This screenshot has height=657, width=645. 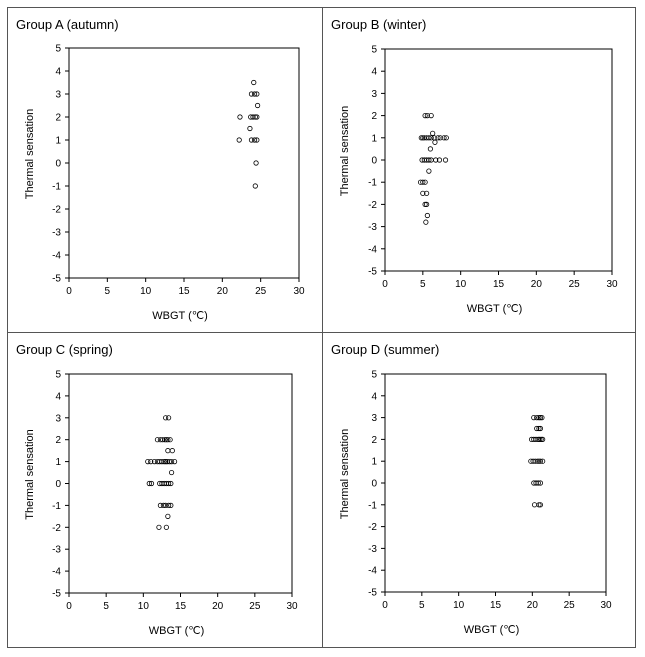 What do you see at coordinates (30, 474) in the screenshot?
I see `y-axis-label: Thermal sensation` at bounding box center [30, 474].